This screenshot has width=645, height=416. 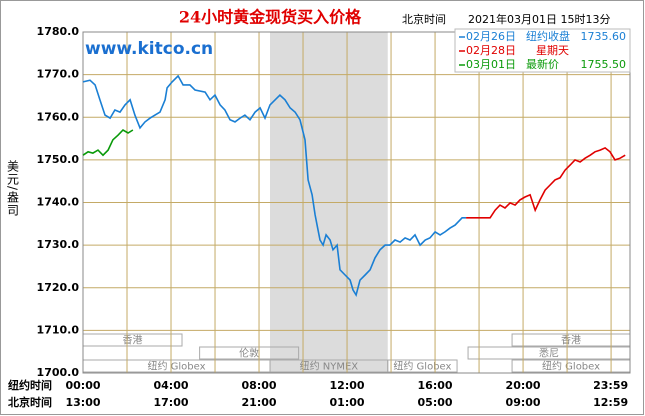 What do you see at coordinates (58, 116) in the screenshot?
I see `y-tick-label: 1760.0` at bounding box center [58, 116].